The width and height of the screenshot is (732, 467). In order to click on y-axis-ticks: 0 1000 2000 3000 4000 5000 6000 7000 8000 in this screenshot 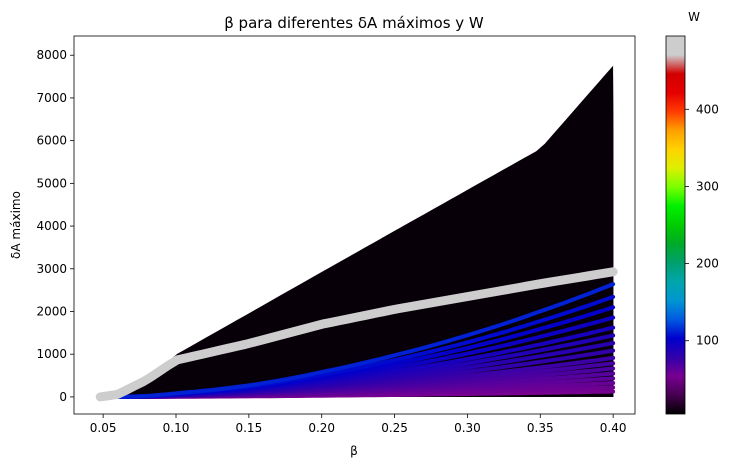, I will do `click(55, 226)`.